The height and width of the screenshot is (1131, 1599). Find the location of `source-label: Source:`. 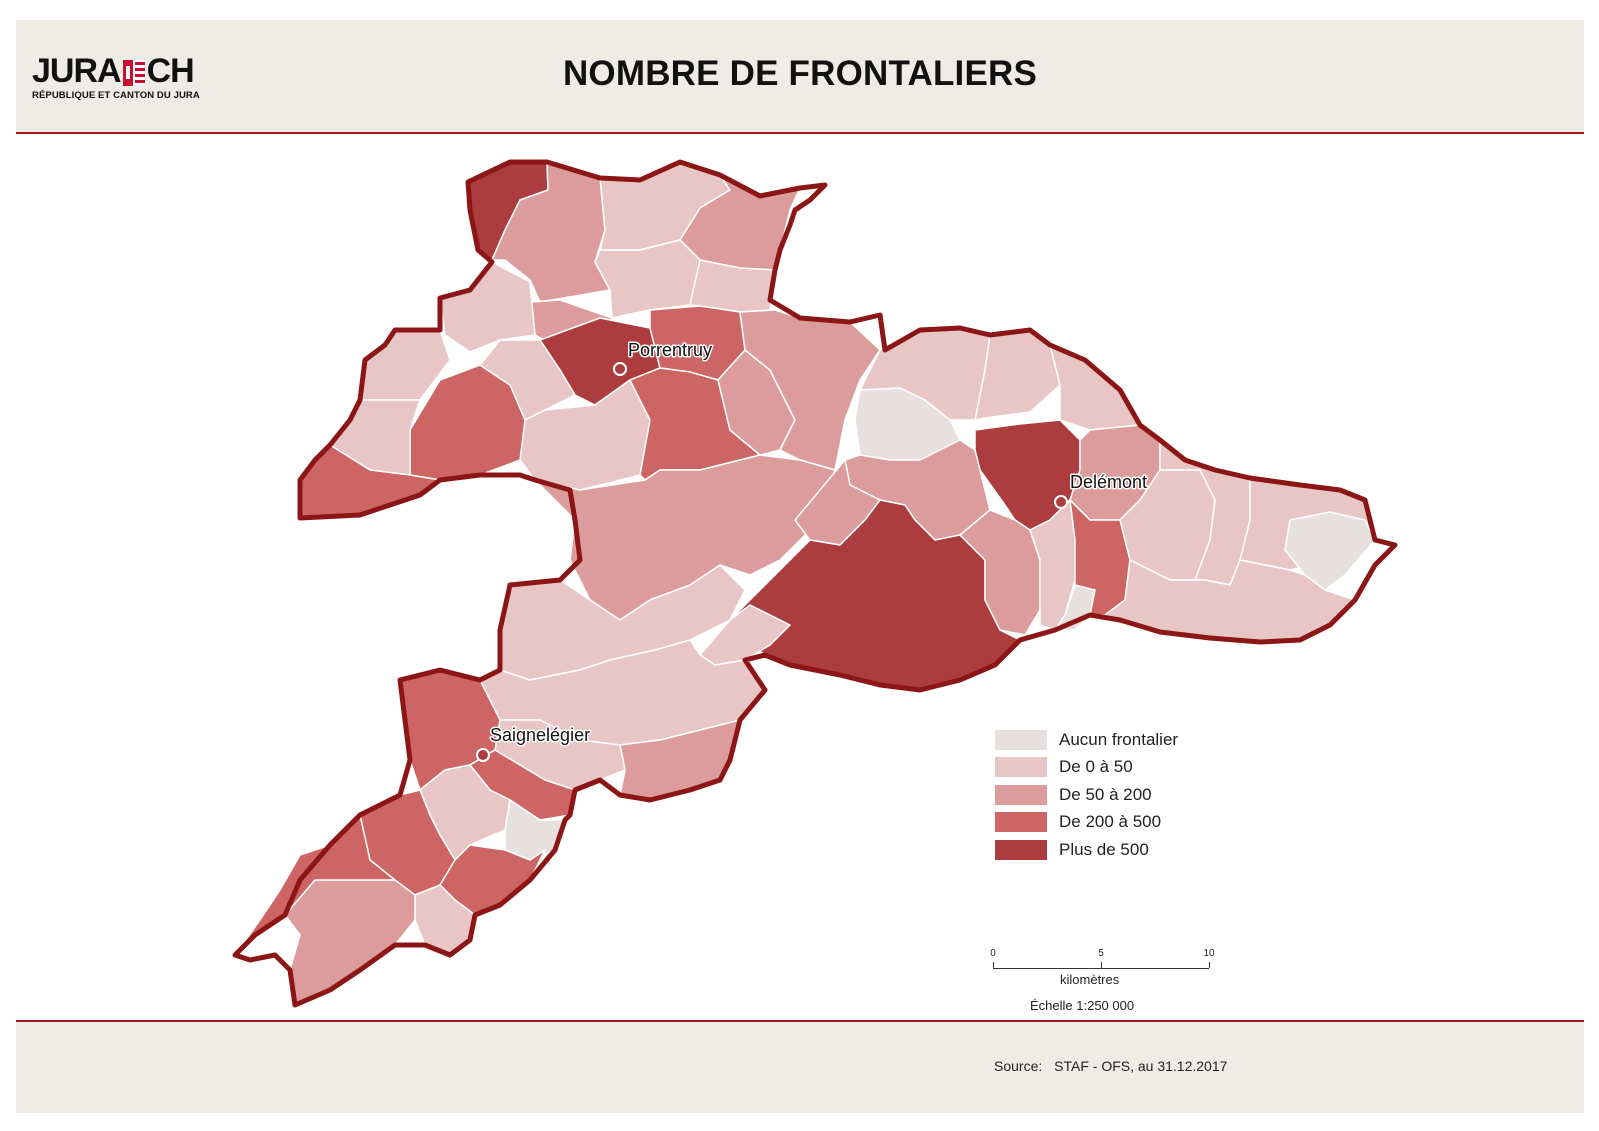

source-label: Source: is located at coordinates (1018, 1066).